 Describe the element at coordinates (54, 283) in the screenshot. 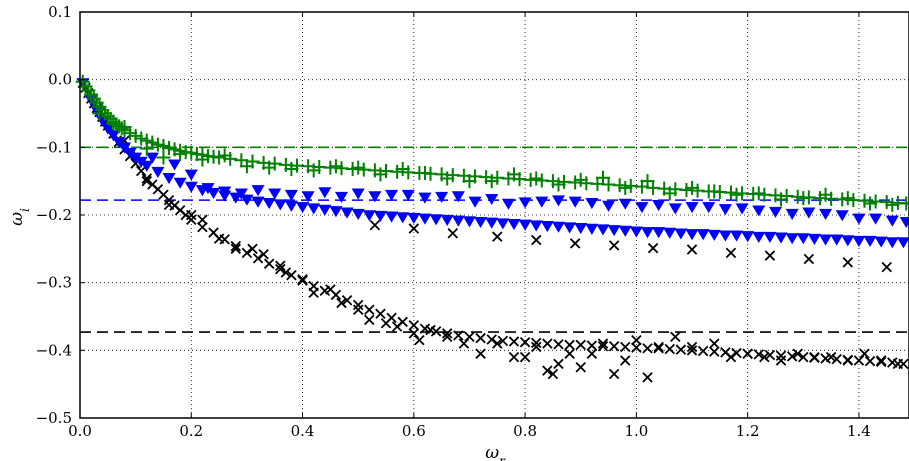

I see `y-tick-label: −0.3` at that location.